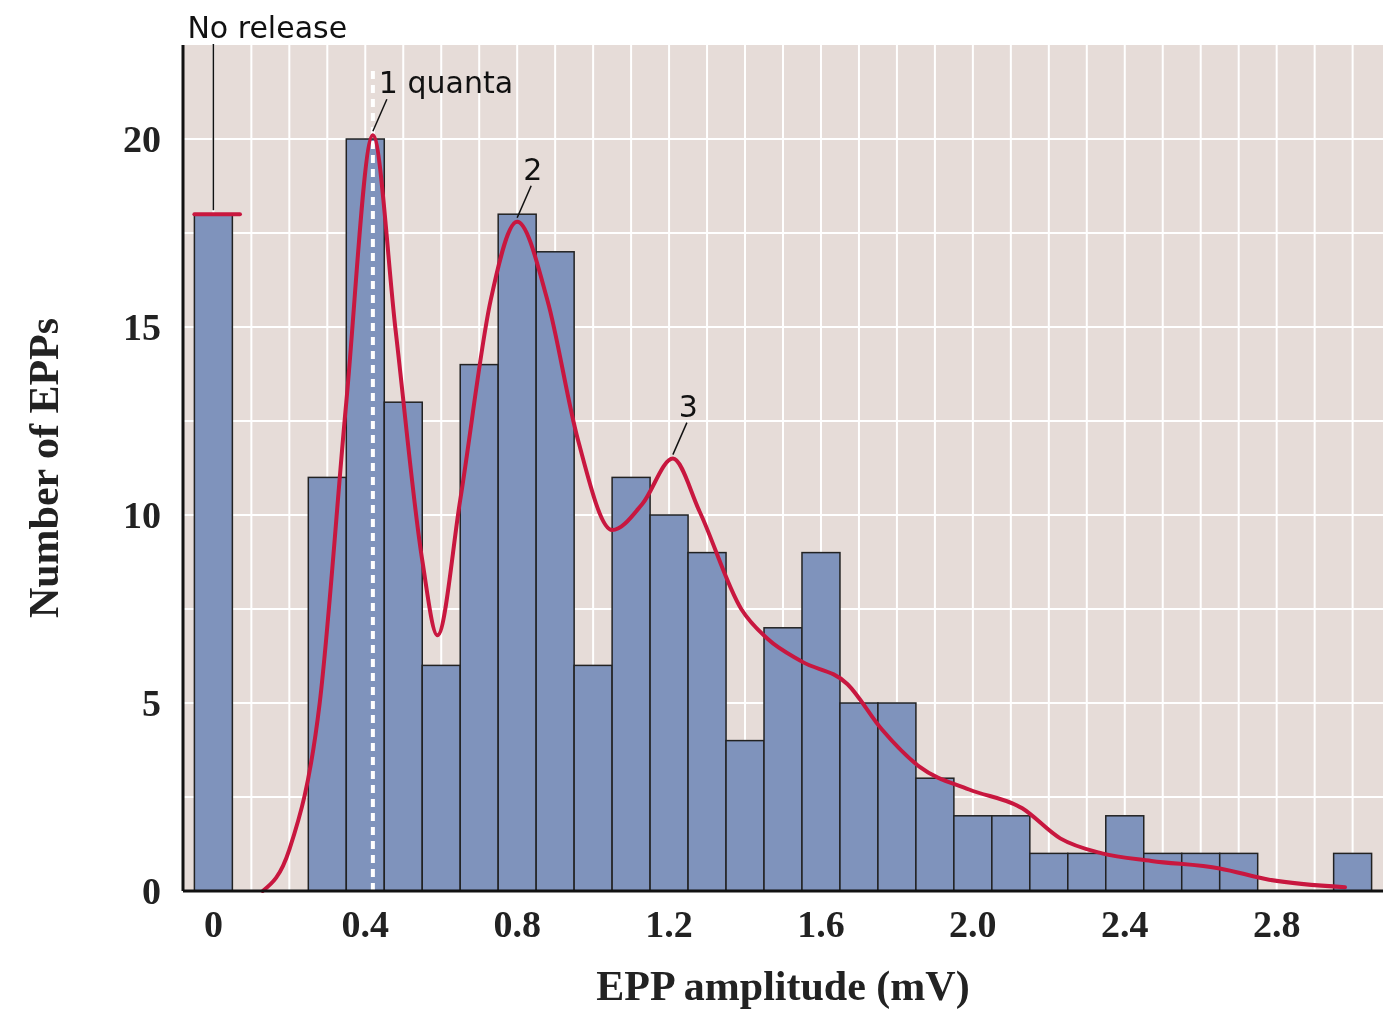  What do you see at coordinates (1276, 924) in the screenshot?
I see `x-tick-label: 2.8` at bounding box center [1276, 924].